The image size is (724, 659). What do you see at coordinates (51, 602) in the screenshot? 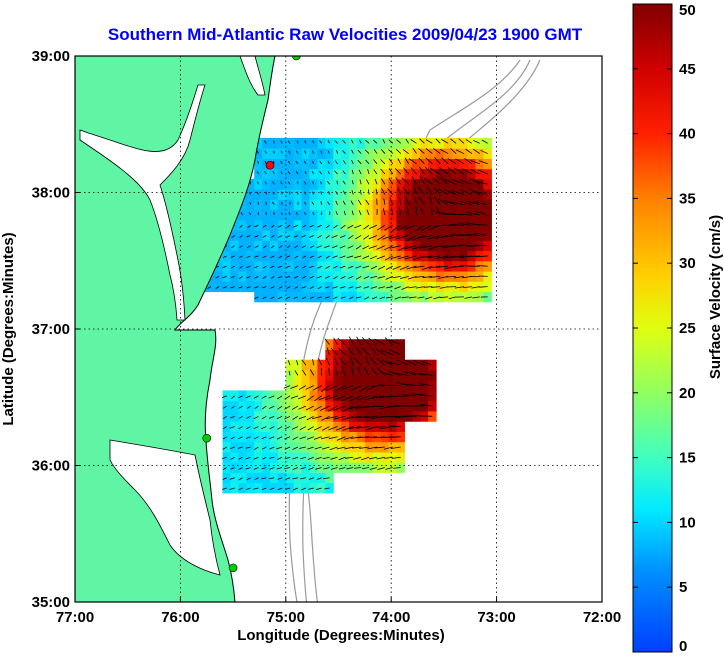
I see `y-tick-label: 35:00` at bounding box center [51, 602].